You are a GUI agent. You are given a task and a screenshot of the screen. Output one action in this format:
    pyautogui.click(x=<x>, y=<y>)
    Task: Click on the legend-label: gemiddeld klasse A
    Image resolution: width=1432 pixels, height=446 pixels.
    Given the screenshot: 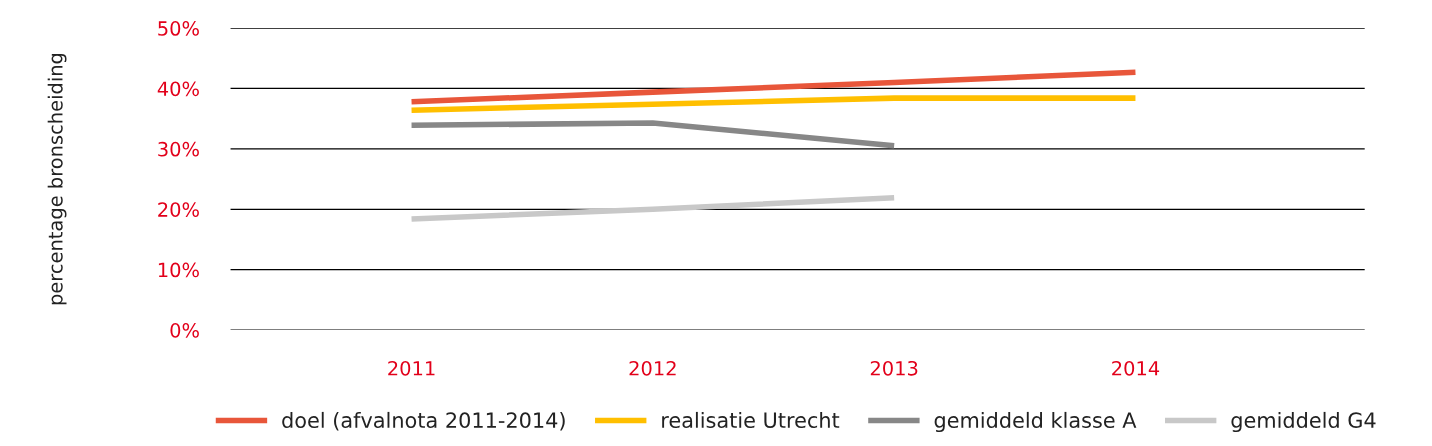 What is the action you would take?
    pyautogui.click(x=1035, y=422)
    